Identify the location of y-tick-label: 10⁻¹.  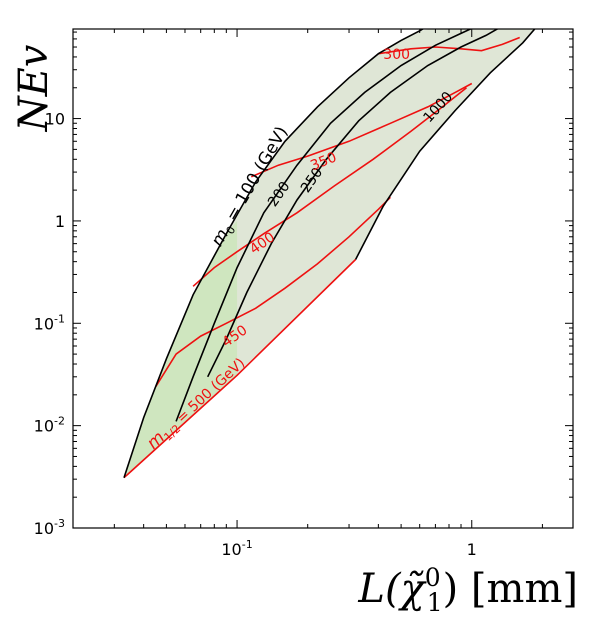
(49, 322).